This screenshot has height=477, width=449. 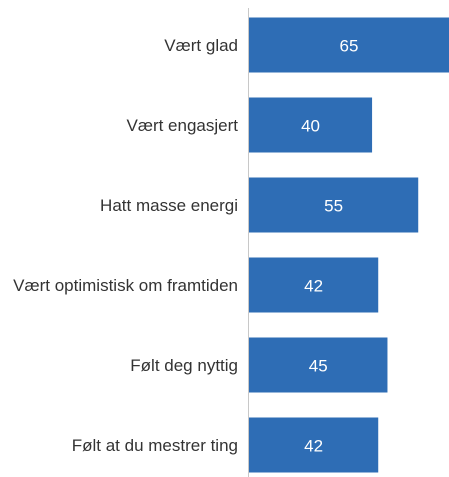 I want to click on value-label: 45, so click(x=318, y=365).